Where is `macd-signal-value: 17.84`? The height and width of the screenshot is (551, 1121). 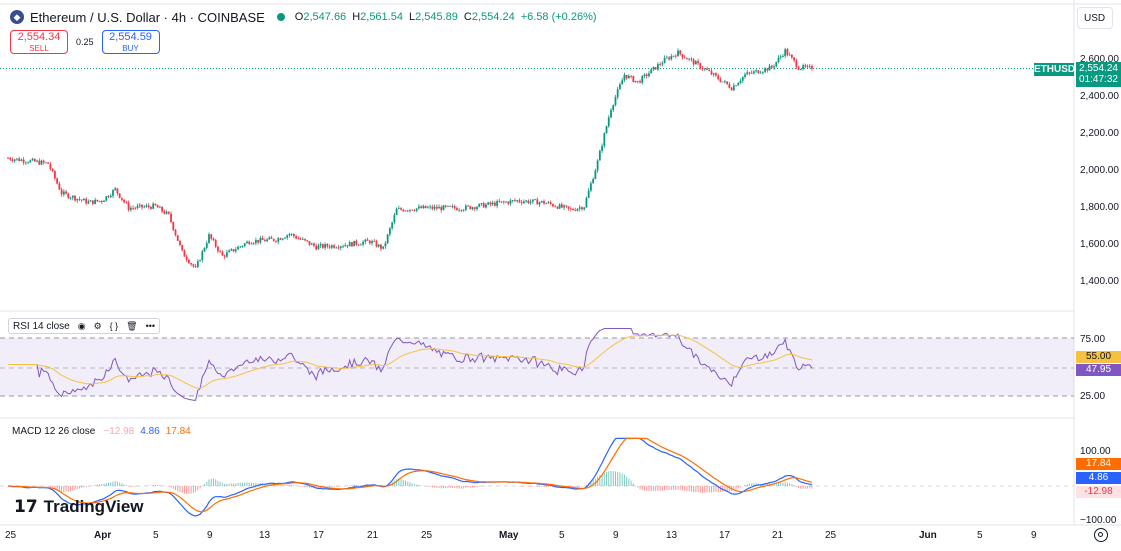 macd-signal-value: 17.84 is located at coordinates (178, 431).